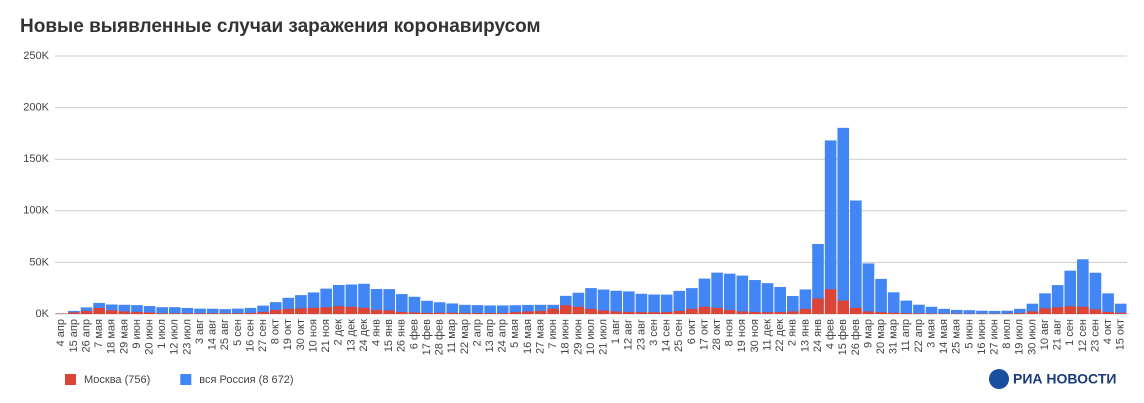  I want to click on x-tick-label: 15 апр, so click(74, 335).